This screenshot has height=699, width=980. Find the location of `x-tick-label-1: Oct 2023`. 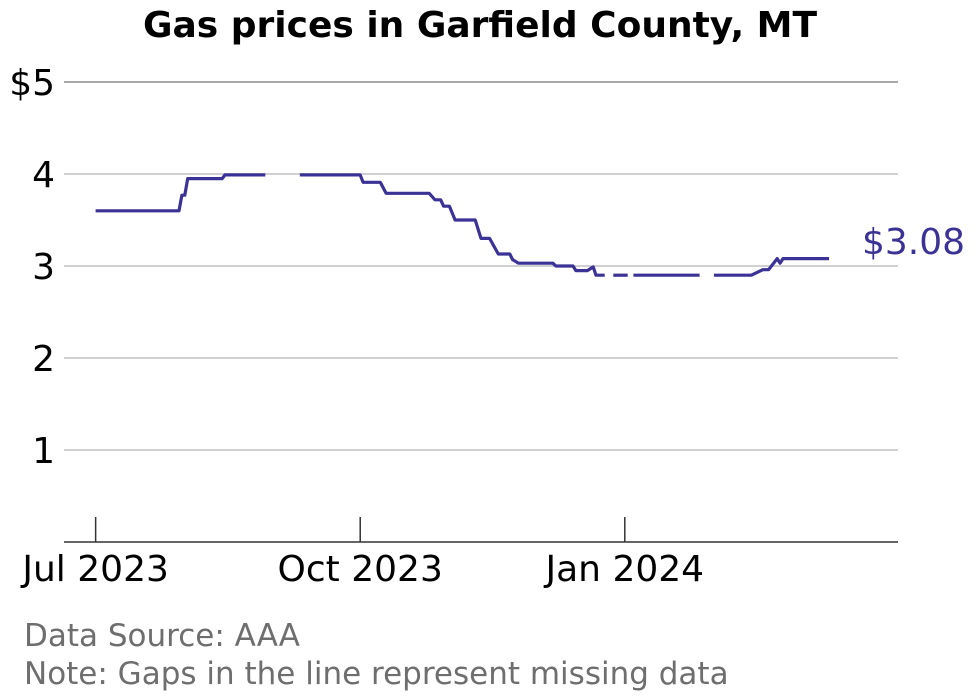

x-tick-label-1: Oct 2023 is located at coordinates (360, 569).